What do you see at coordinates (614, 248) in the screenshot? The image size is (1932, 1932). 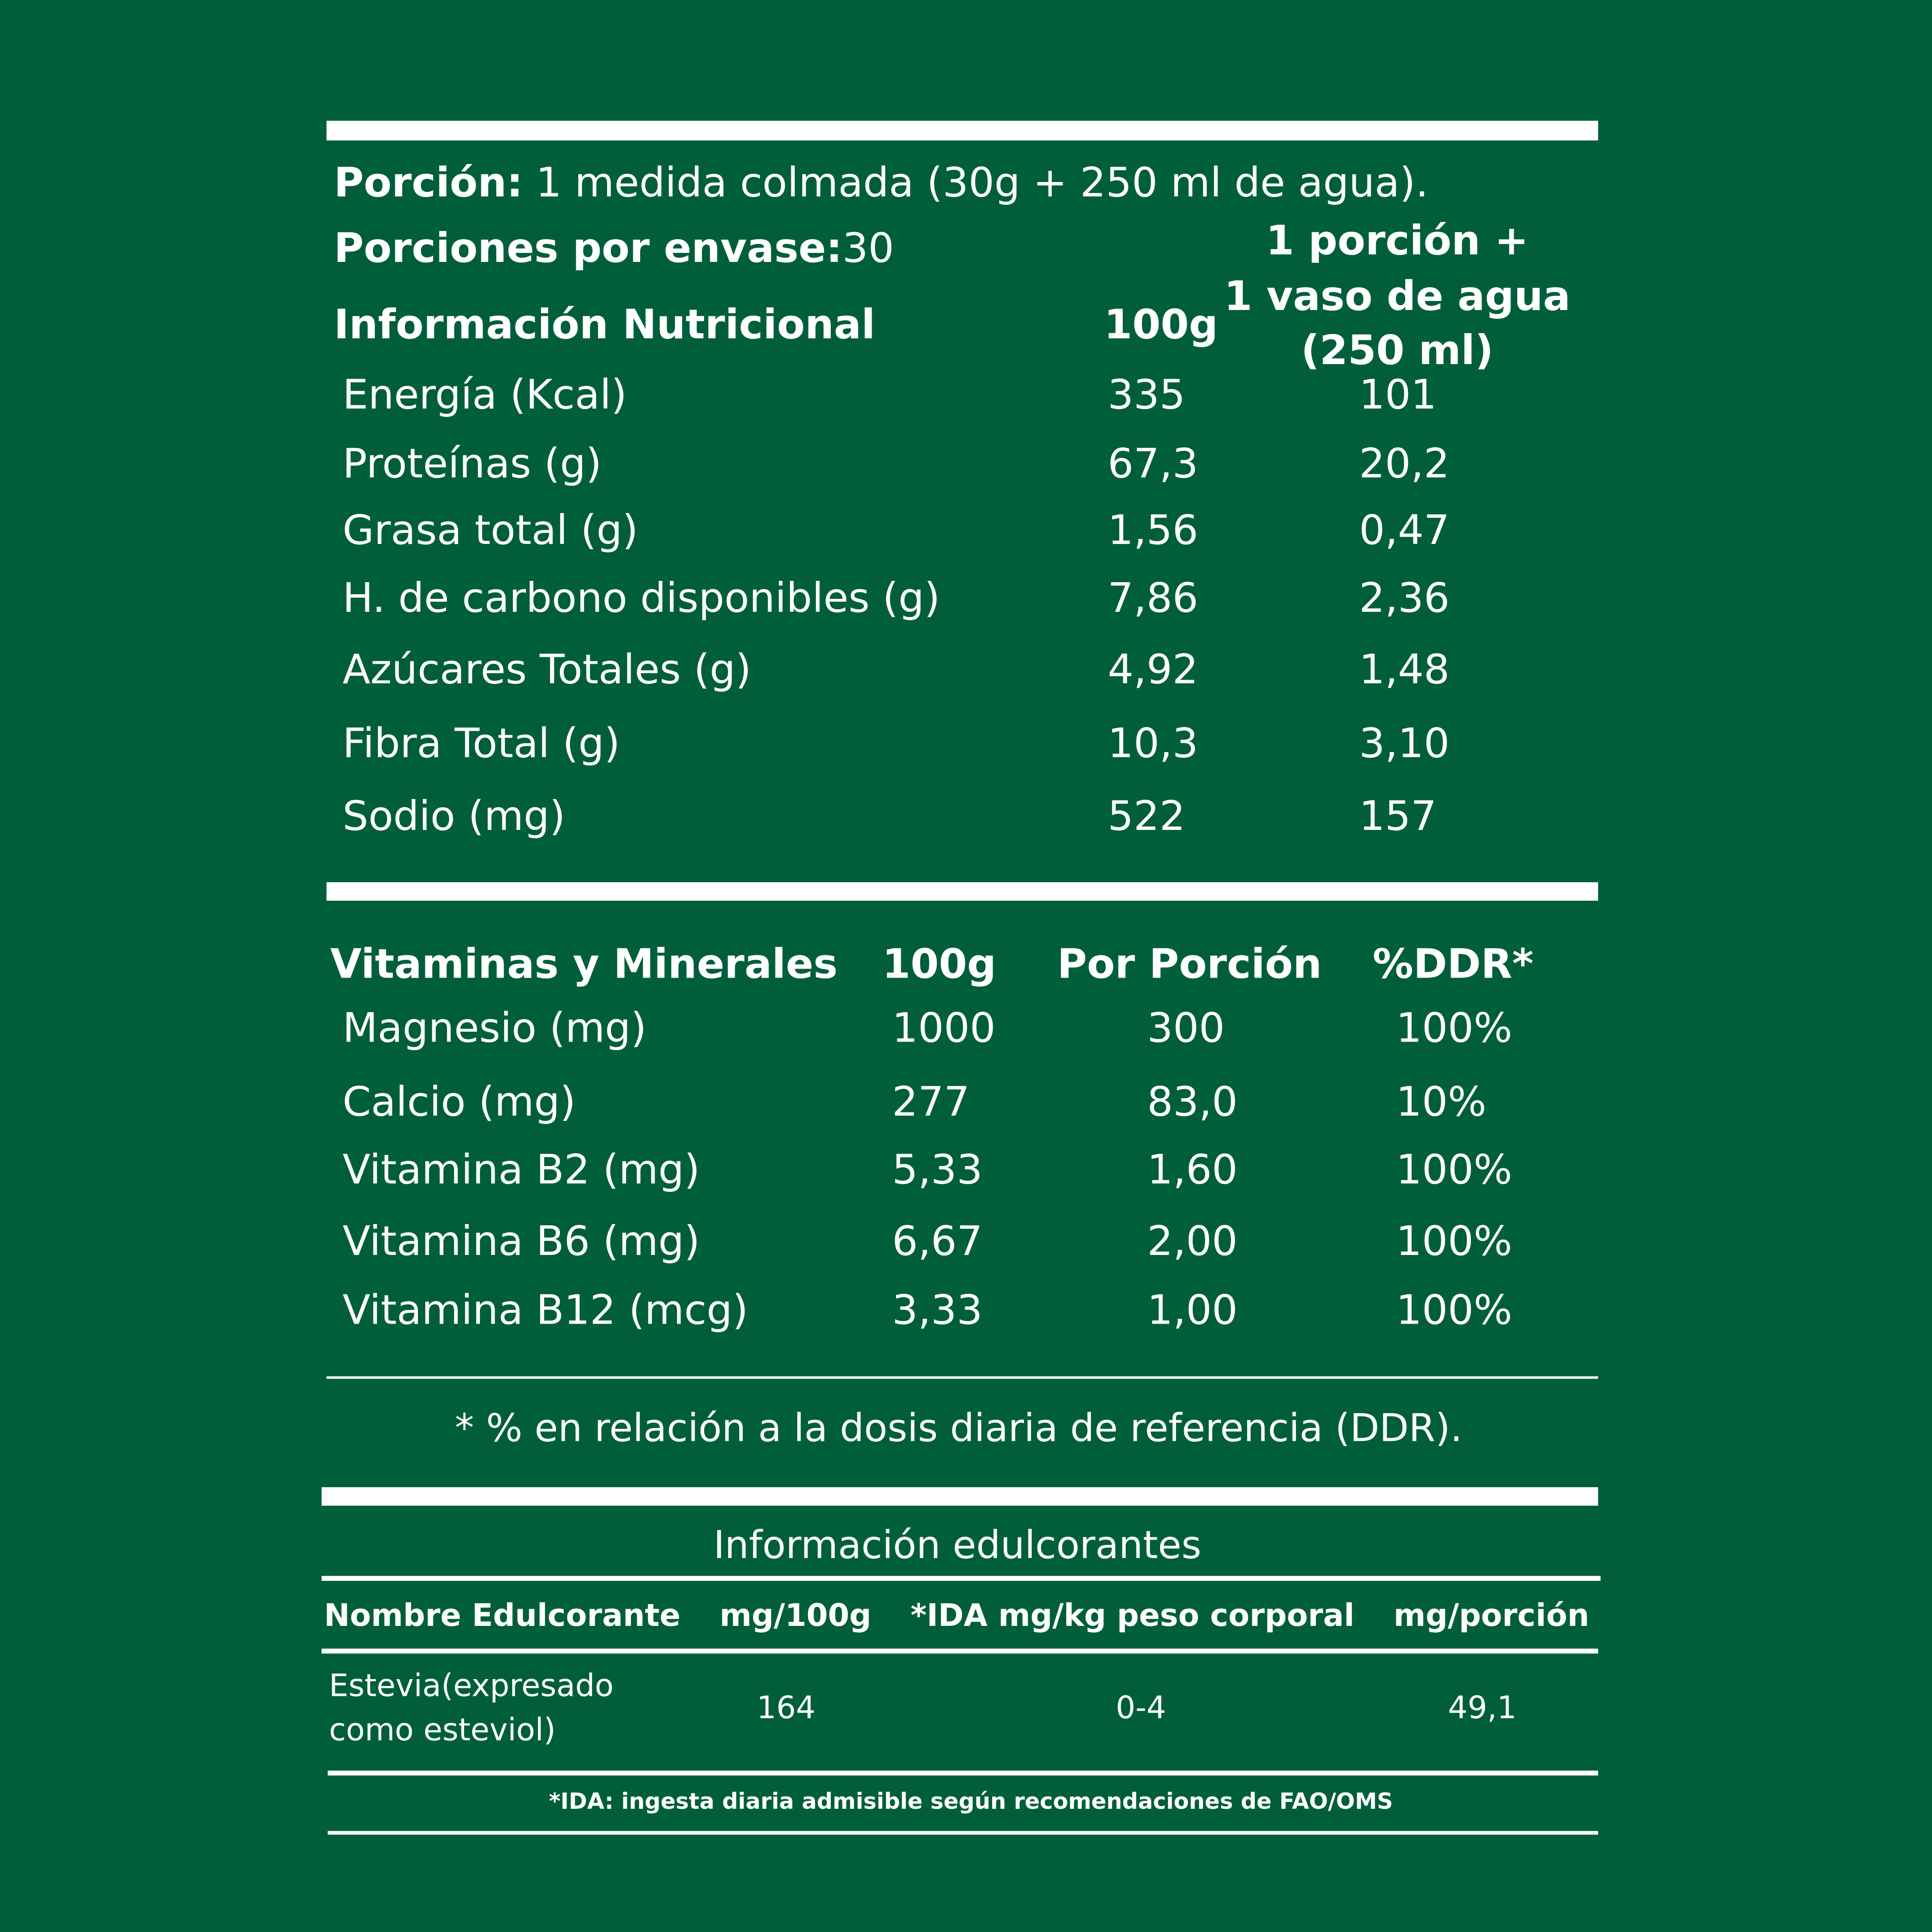 I see `servings-per-package: Porciones por envase:30` at bounding box center [614, 248].